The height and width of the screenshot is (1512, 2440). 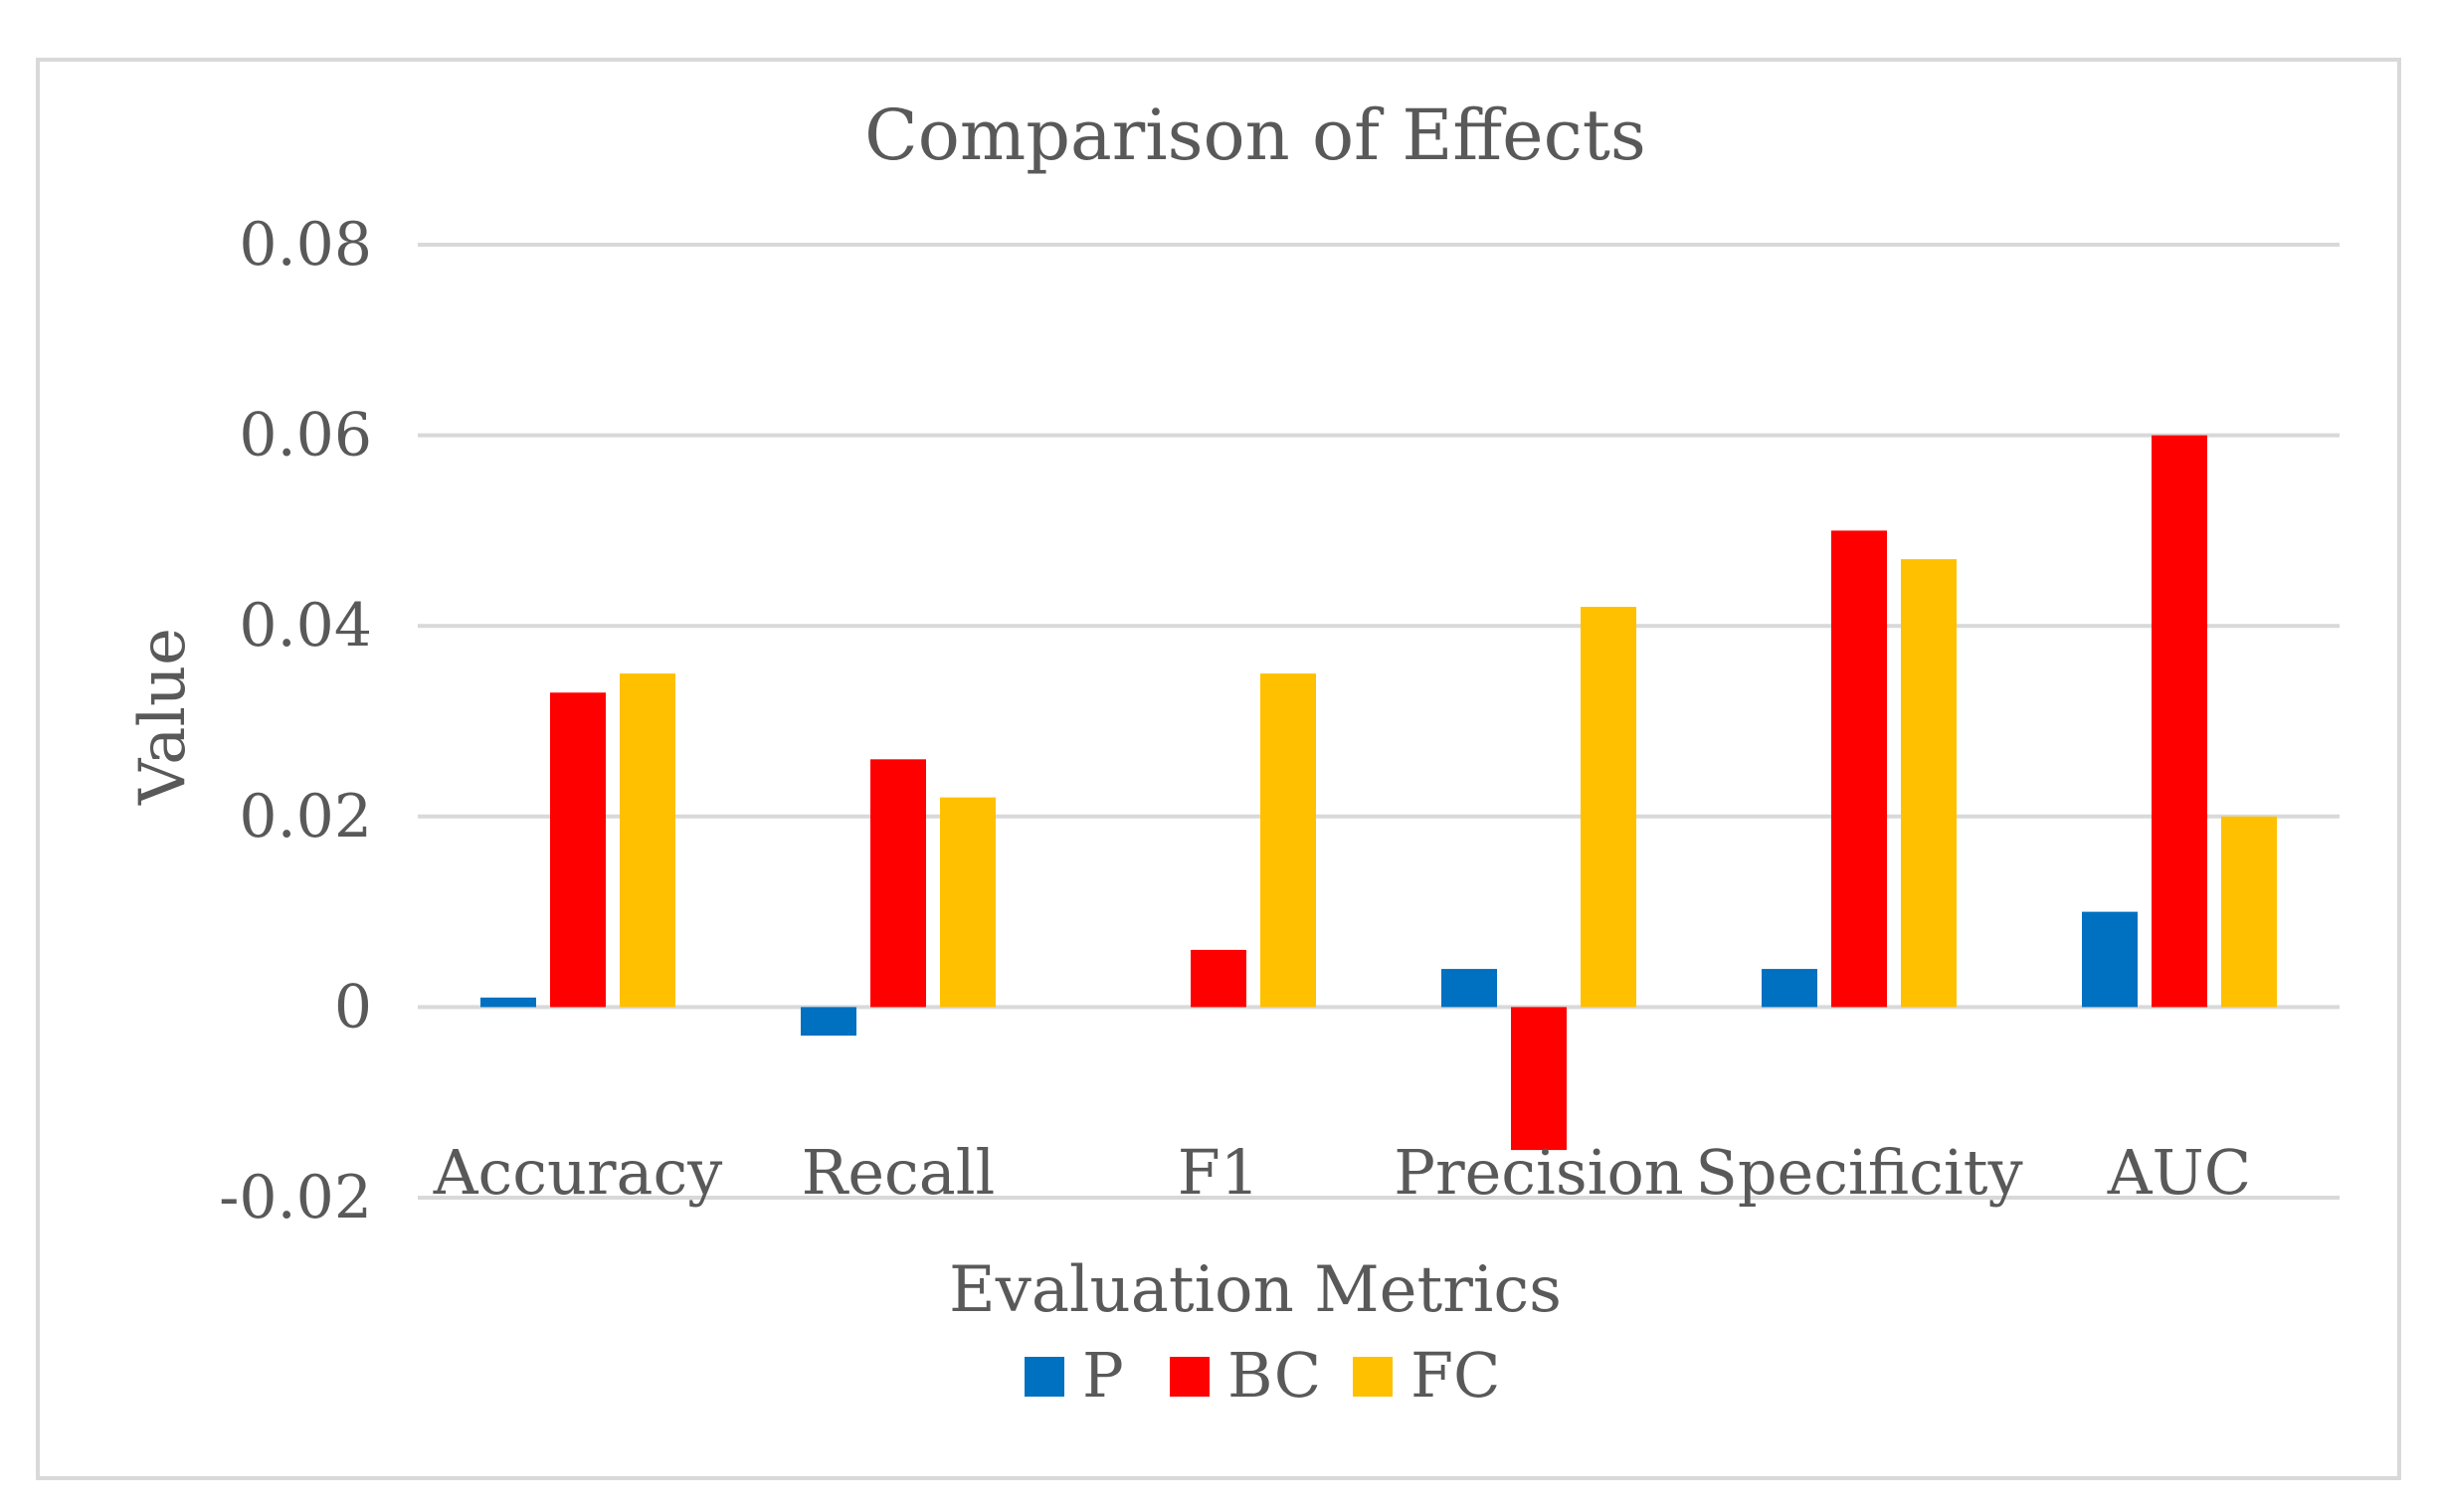 I want to click on x-tick-label: Precision, so click(x=1539, y=1172).